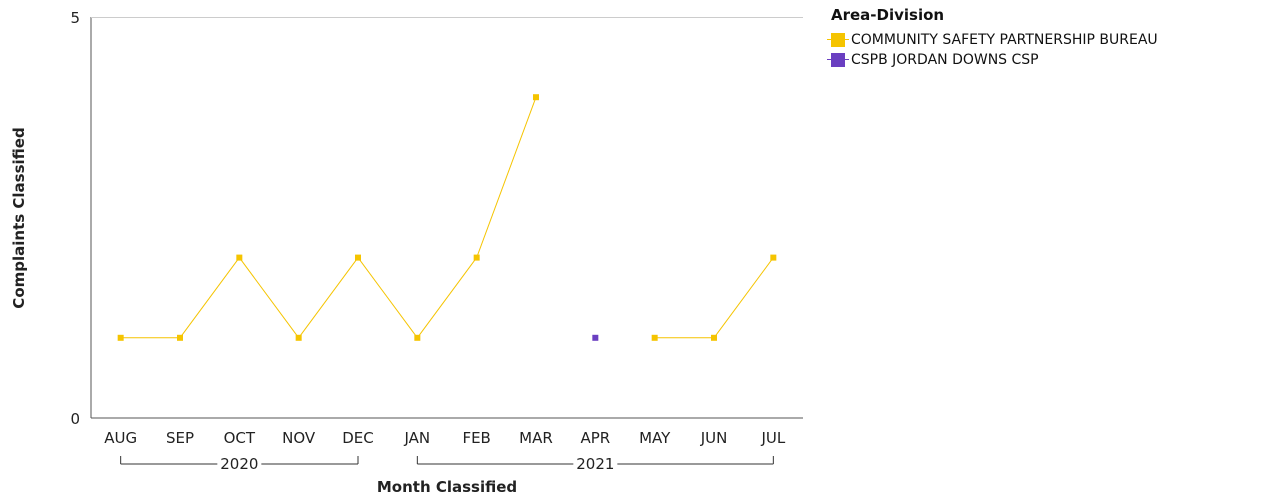 Image resolution: width=1265 pixels, height=498 pixels. What do you see at coordinates (655, 438) in the screenshot?
I see `x-tick-label: MAY` at bounding box center [655, 438].